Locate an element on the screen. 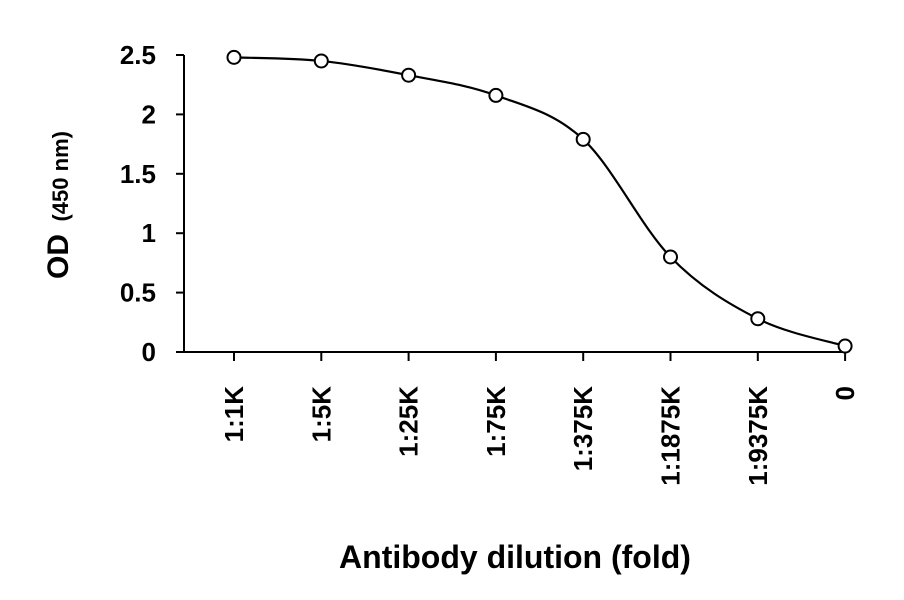  x-tick-label: 1:9375K is located at coordinates (758, 436).